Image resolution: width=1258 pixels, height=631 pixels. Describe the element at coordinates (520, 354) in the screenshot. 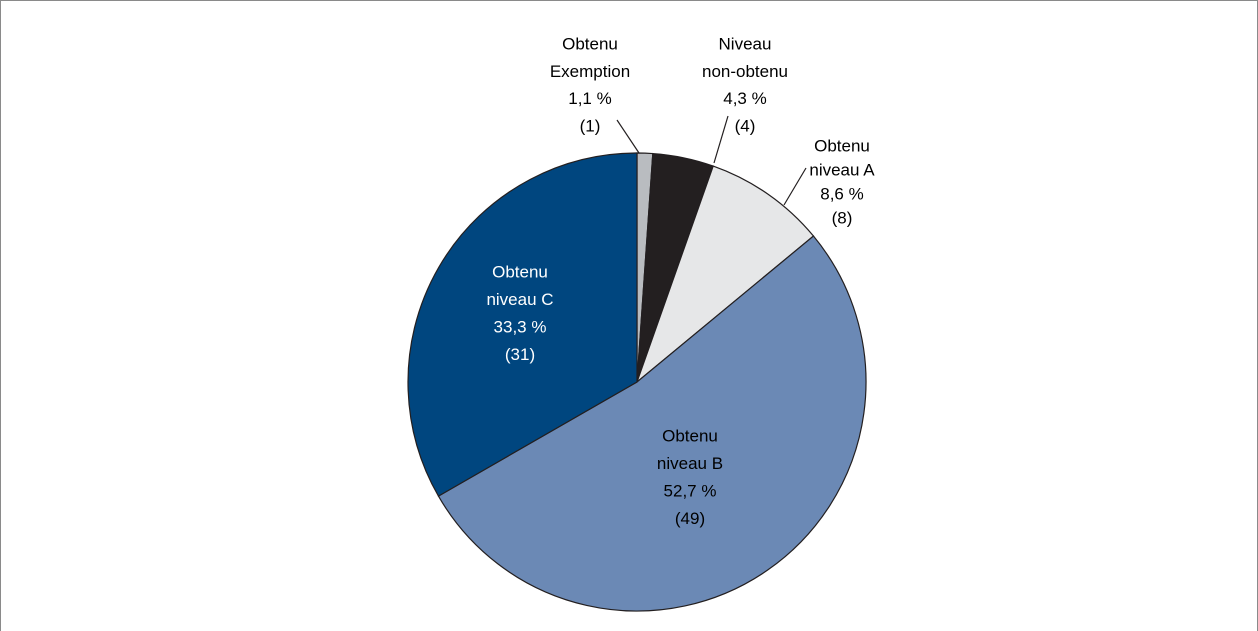

I see `slice-label: (31)` at that location.